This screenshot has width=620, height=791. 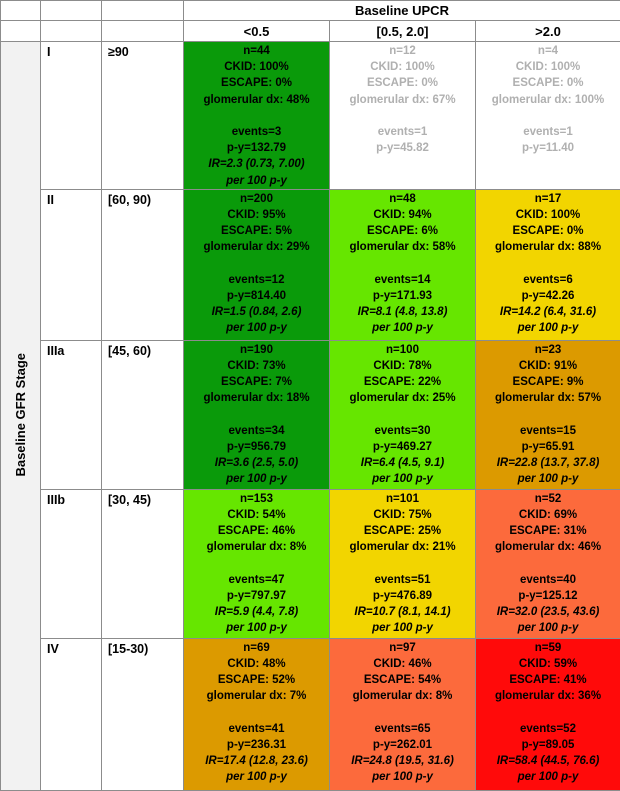 I want to click on summary-line: n=69, so click(x=256, y=648).